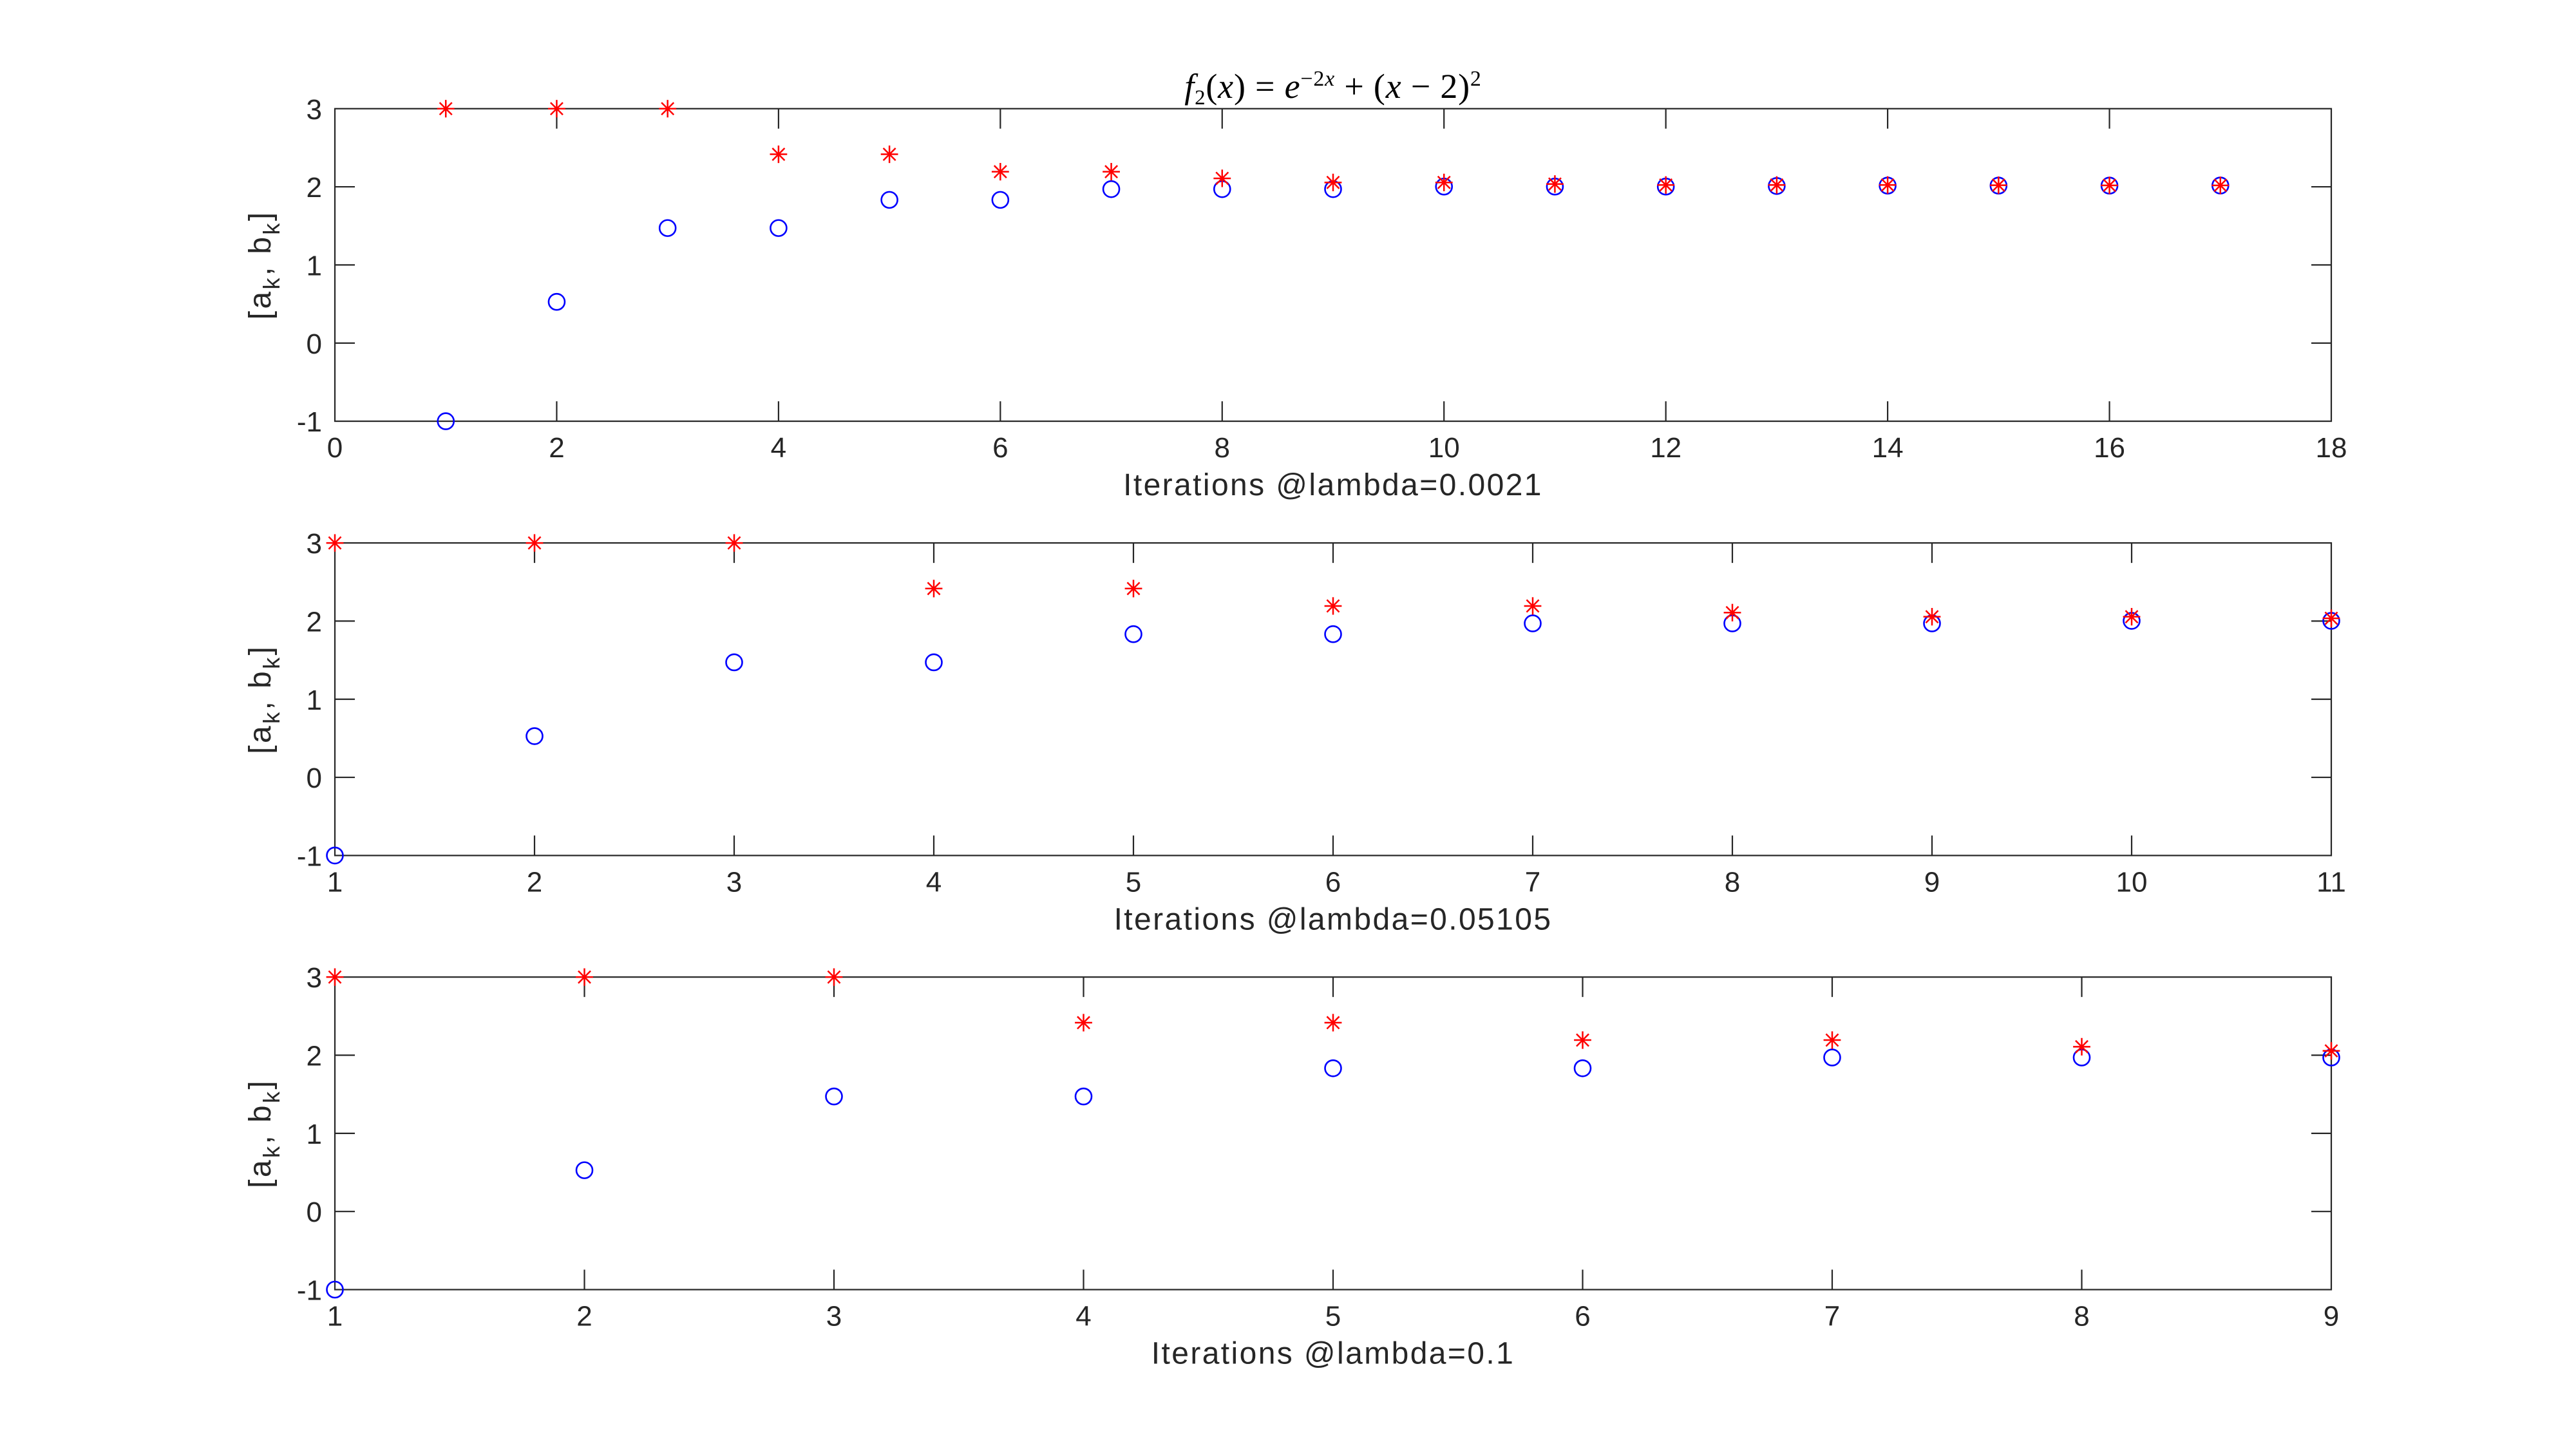 The width and height of the screenshot is (2576, 1449). What do you see at coordinates (2331, 448) in the screenshot?
I see `svg-text: 18` at bounding box center [2331, 448].